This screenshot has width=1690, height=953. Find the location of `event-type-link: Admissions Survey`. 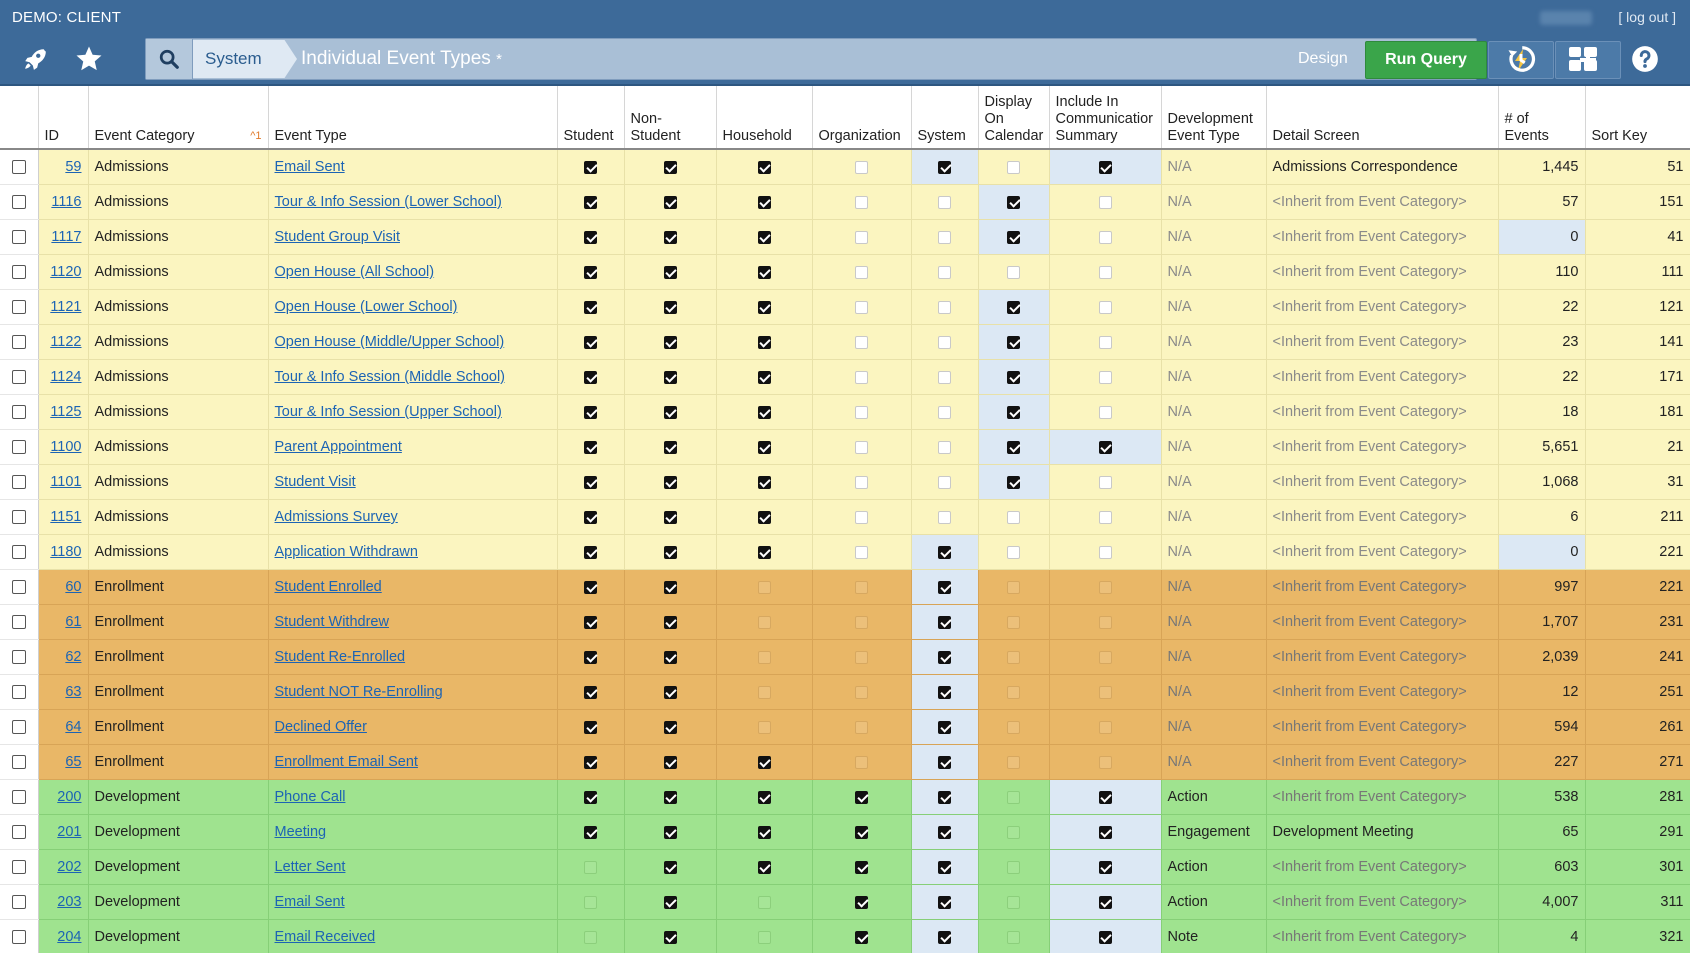

event-type-link: Admissions Survey is located at coordinates (336, 517).